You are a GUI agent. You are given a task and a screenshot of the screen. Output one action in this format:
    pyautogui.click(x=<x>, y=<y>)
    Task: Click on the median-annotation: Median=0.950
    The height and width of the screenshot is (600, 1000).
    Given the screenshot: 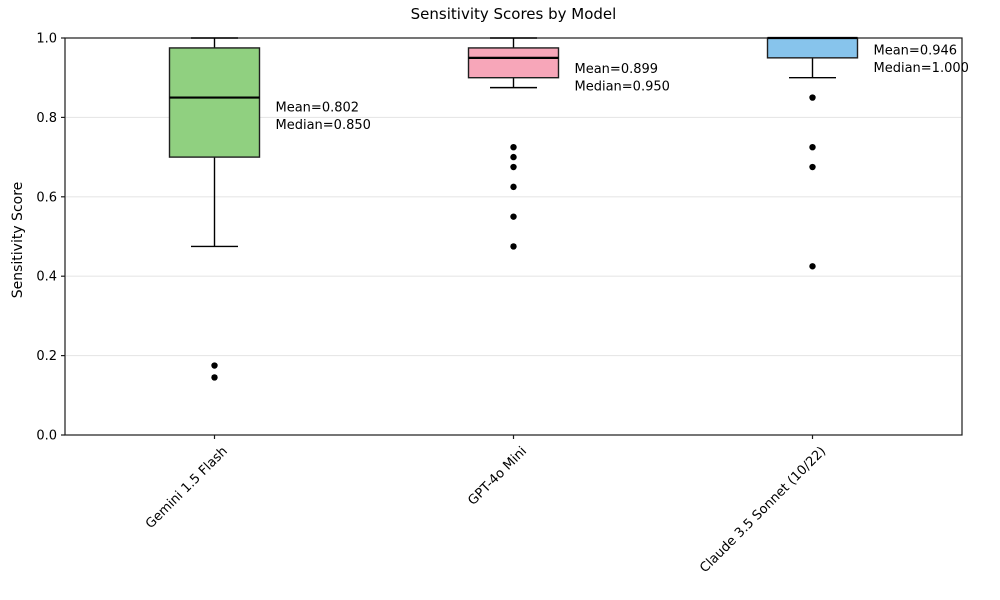 What is the action you would take?
    pyautogui.click(x=622, y=87)
    